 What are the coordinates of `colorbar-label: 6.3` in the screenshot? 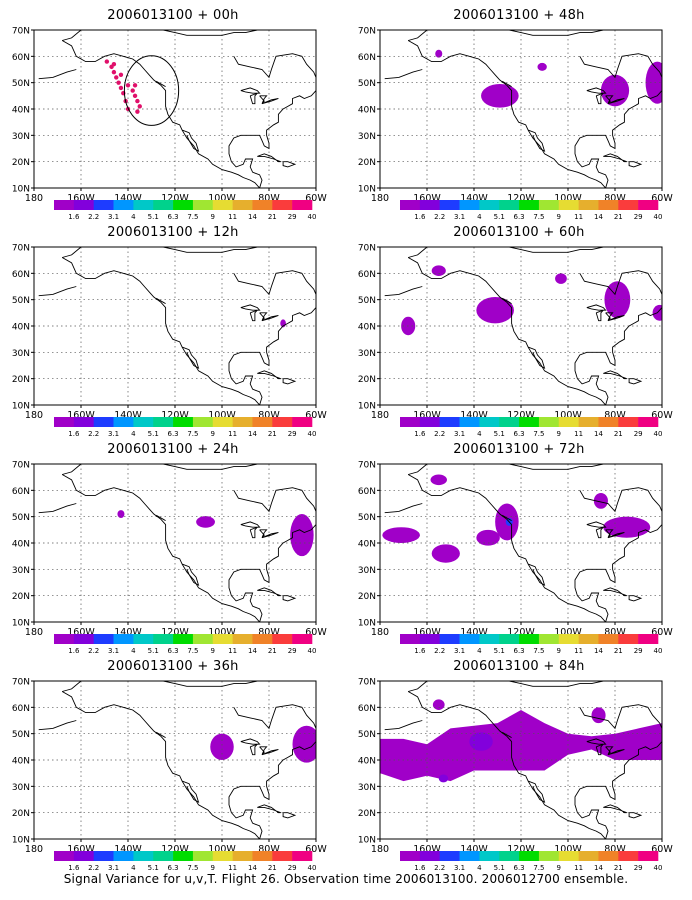 It's located at (519, 217).